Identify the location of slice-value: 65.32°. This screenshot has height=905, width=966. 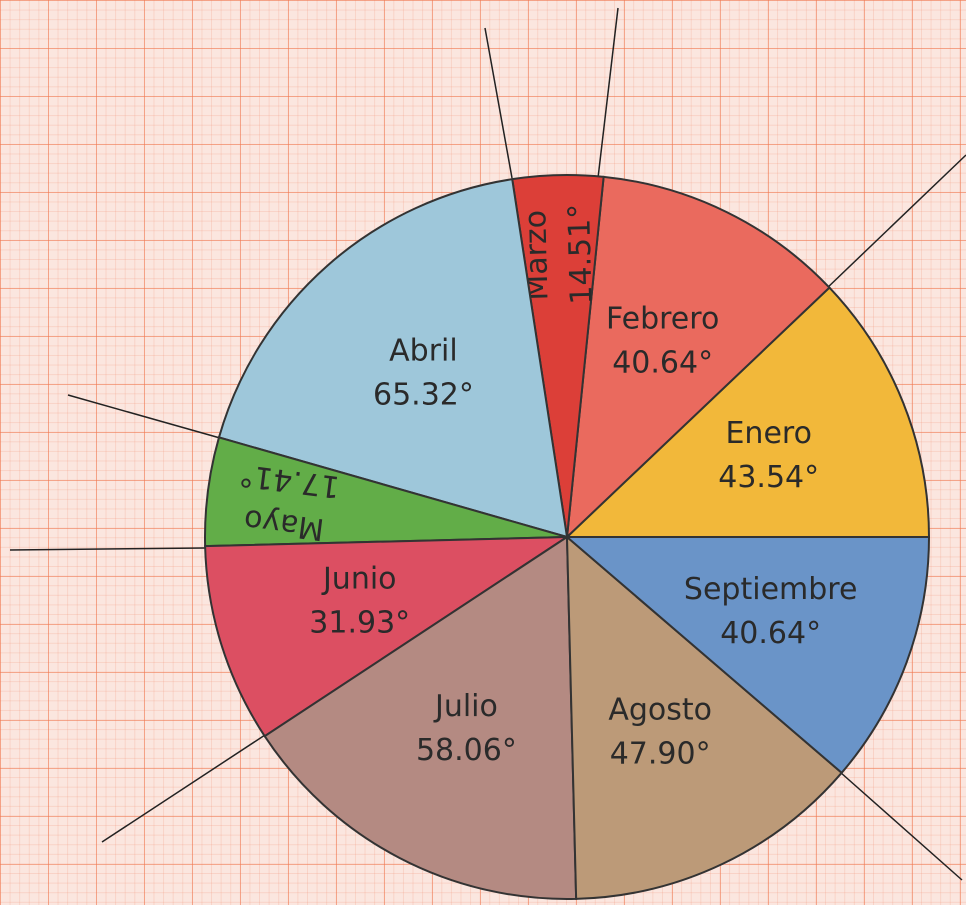
(423, 394).